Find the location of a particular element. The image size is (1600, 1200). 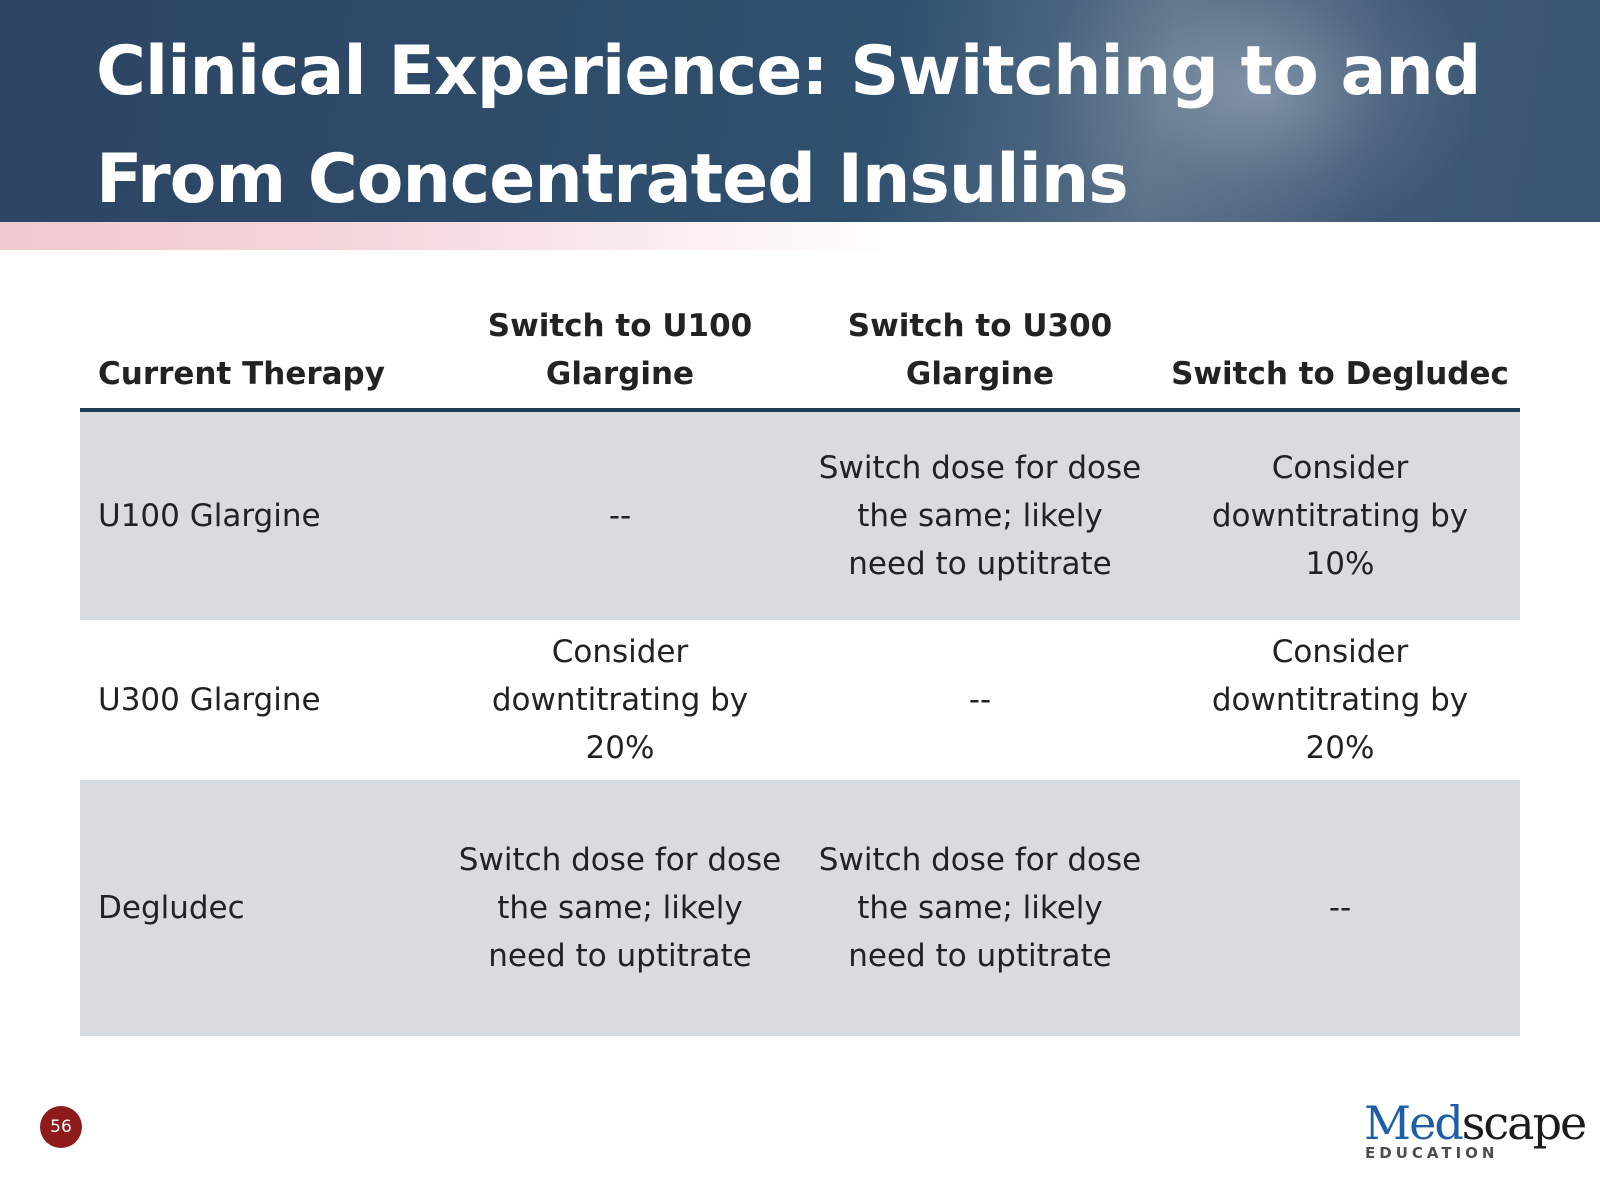

header-switch-to-degludec: Switch to Degludec is located at coordinates (1340, 357).